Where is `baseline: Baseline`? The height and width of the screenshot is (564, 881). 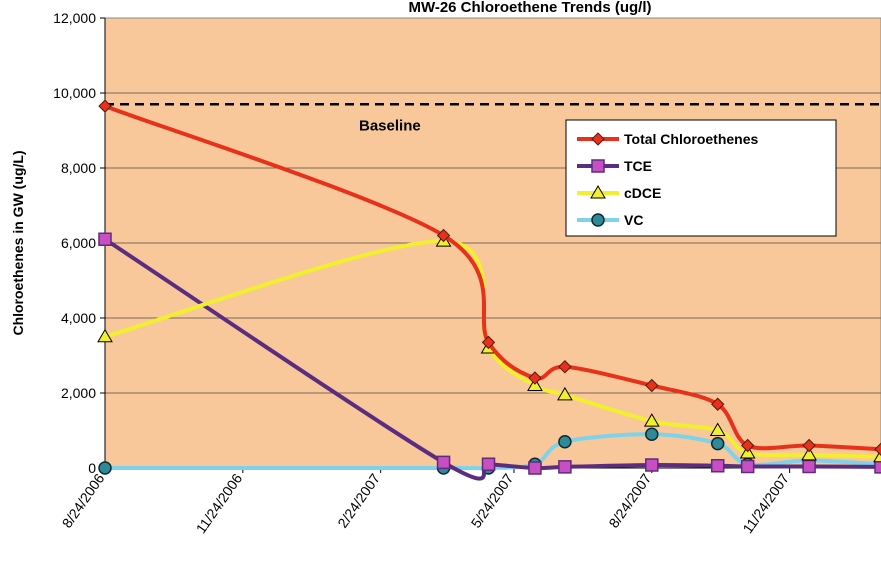
baseline: Baseline is located at coordinates (493, 118).